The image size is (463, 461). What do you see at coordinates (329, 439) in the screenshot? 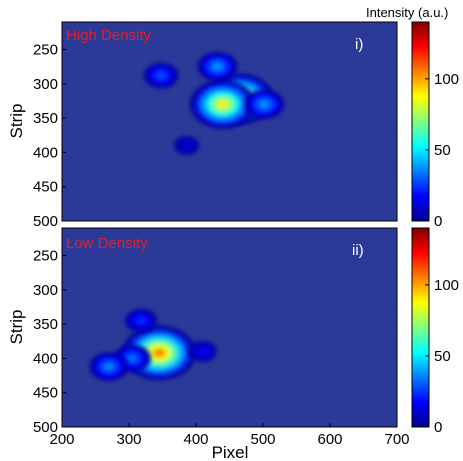
I see `x-tick-label: 600` at bounding box center [329, 439].